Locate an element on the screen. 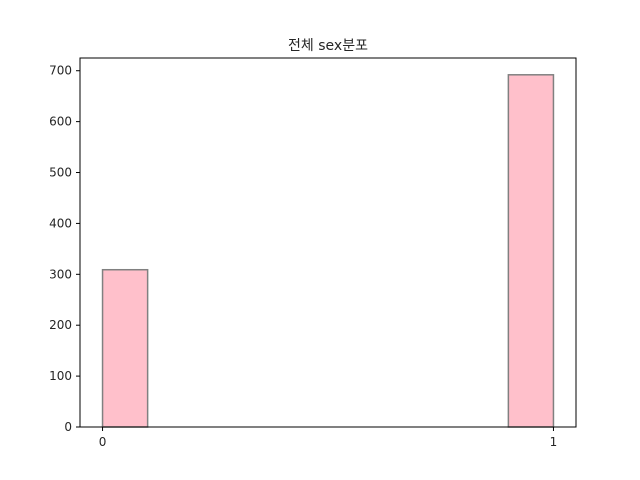  y-tick-label-7: 700 is located at coordinates (60, 71).